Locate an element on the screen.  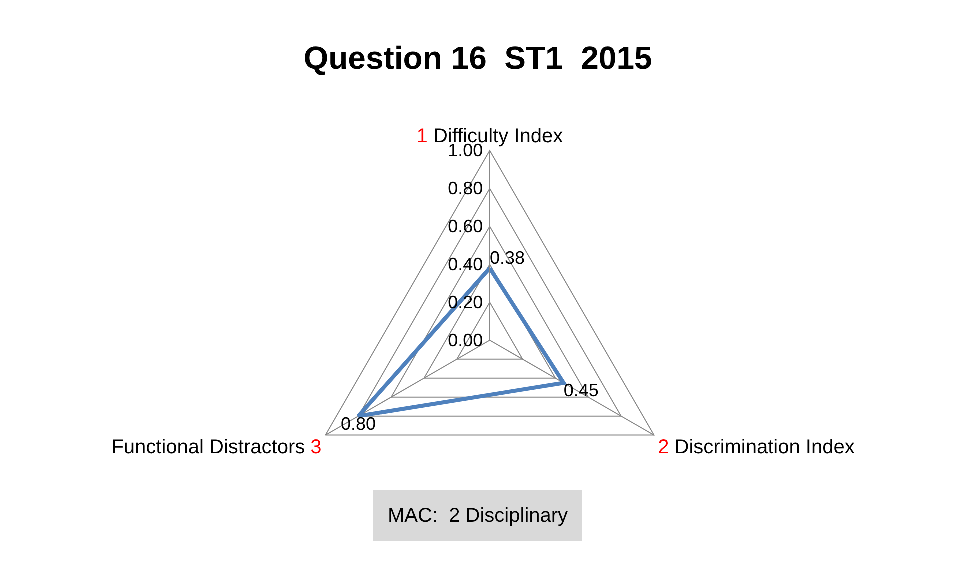
data-label: 0.45 is located at coordinates (581, 390).